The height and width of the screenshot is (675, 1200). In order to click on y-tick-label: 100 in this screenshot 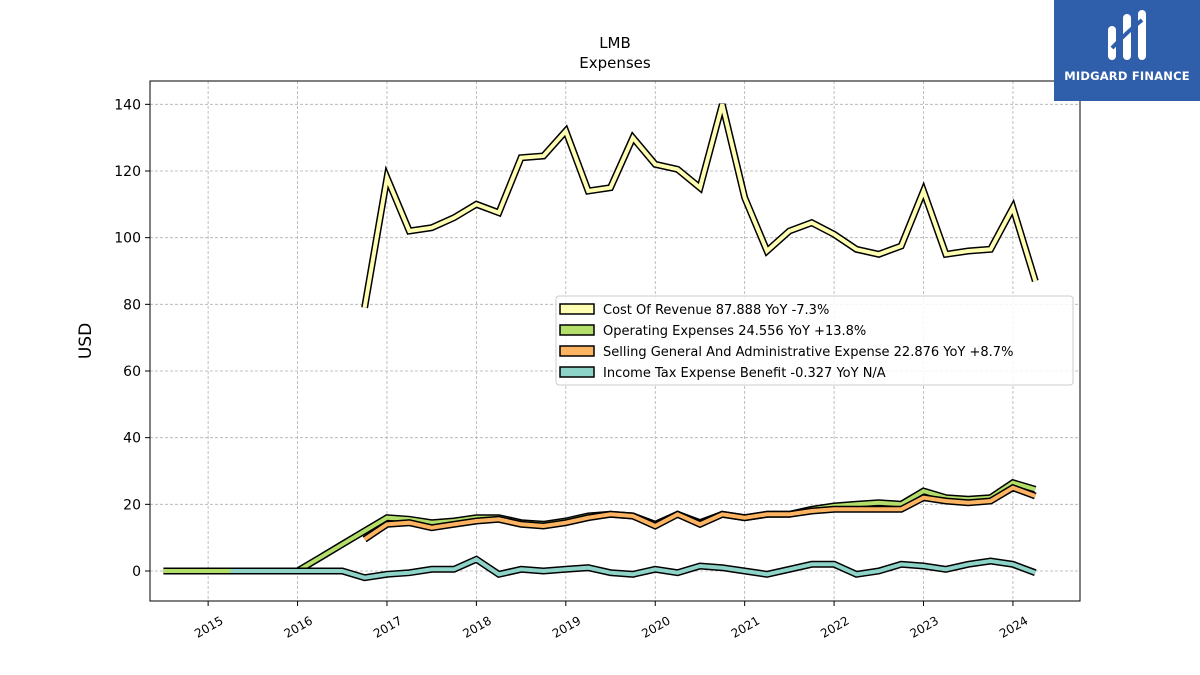, I will do `click(127, 239)`.